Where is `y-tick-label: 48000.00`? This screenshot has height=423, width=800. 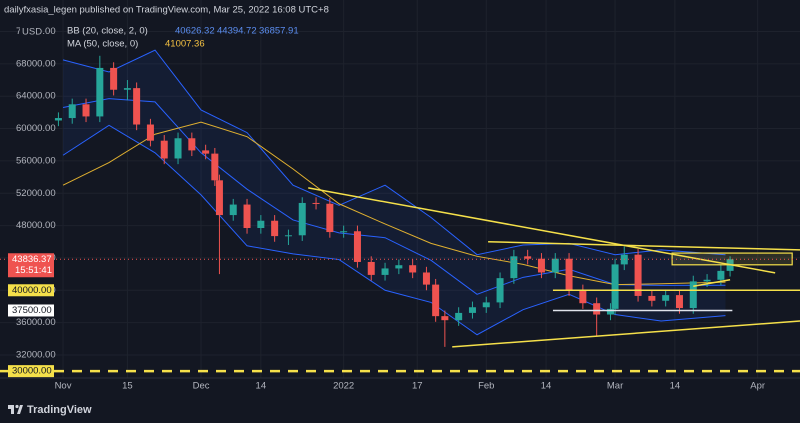
y-tick-label: 48000.00 is located at coordinates (36, 225).